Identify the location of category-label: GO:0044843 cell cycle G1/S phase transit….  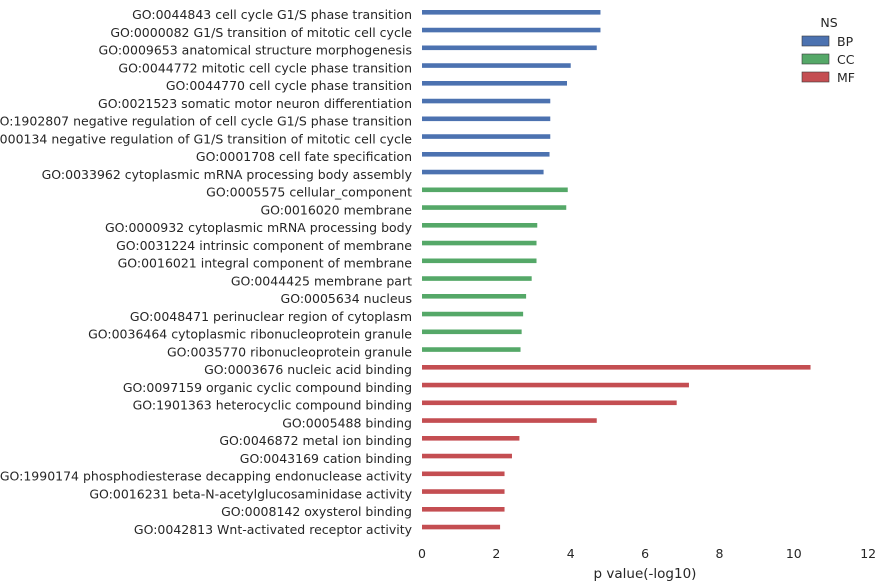
(272, 14).